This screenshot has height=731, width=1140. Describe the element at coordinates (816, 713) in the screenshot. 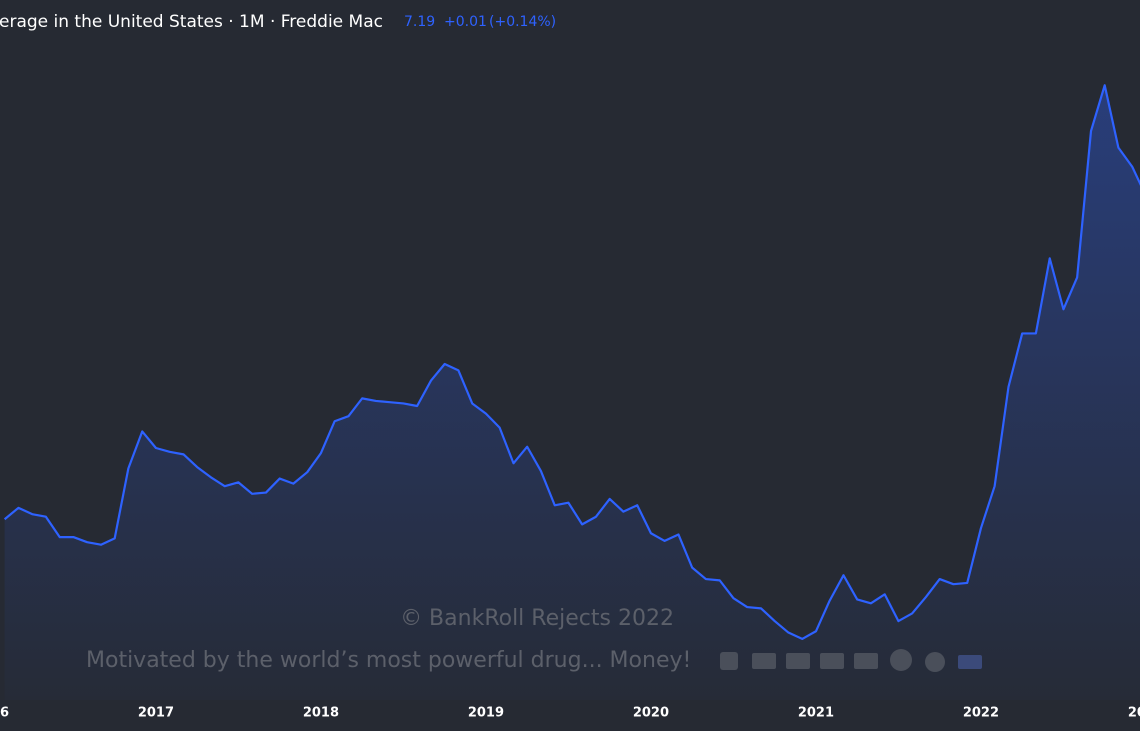

I see `x-tick-label: 2021` at that location.